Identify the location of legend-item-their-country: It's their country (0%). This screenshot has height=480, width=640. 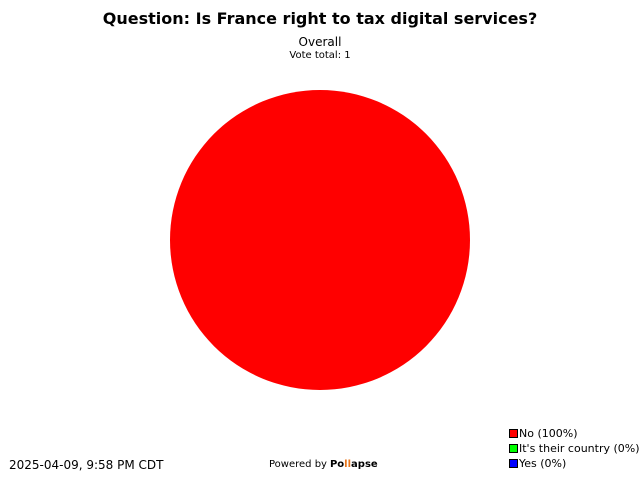
(574, 448).